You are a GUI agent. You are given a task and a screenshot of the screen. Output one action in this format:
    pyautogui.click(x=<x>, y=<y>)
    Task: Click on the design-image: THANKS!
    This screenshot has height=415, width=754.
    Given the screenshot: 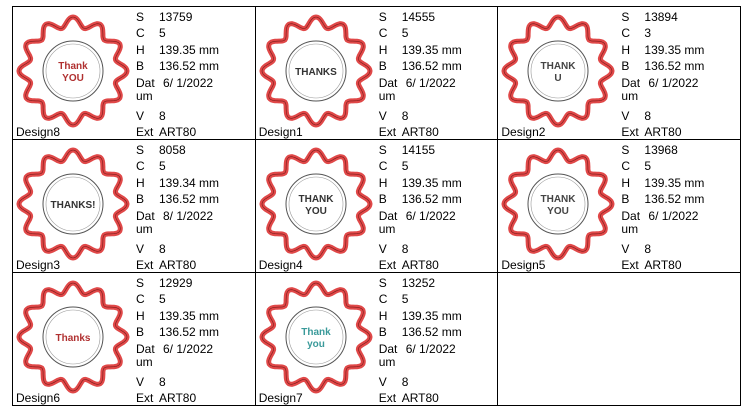 What is the action you would take?
    pyautogui.click(x=73, y=204)
    